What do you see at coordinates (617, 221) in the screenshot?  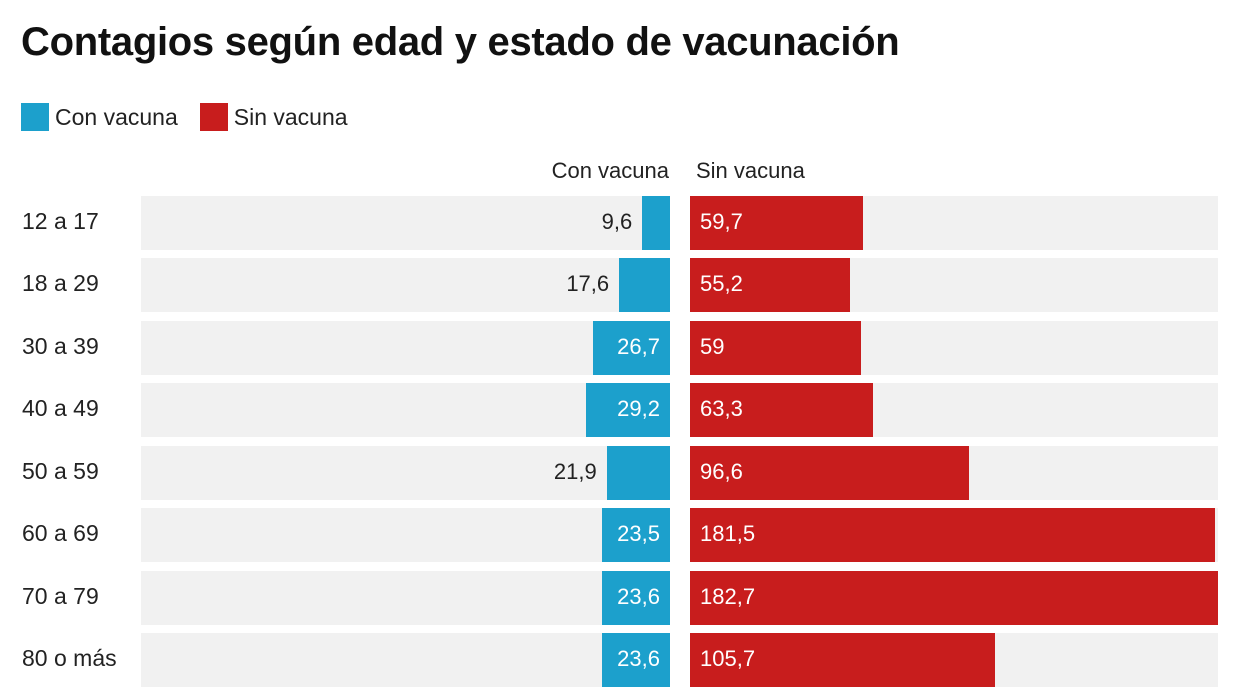 I see `data-label-con-vacuna: 9,6` at bounding box center [617, 221].